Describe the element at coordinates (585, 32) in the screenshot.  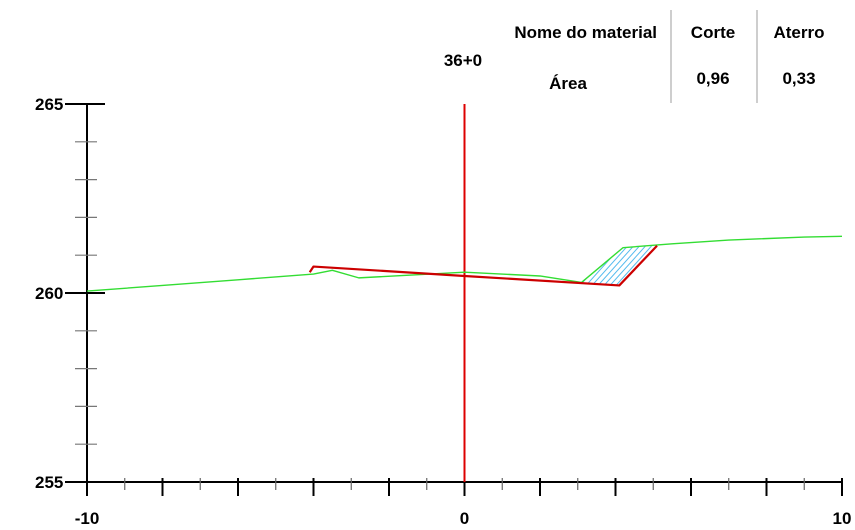
I see `material-name-header: Nome do material` at that location.